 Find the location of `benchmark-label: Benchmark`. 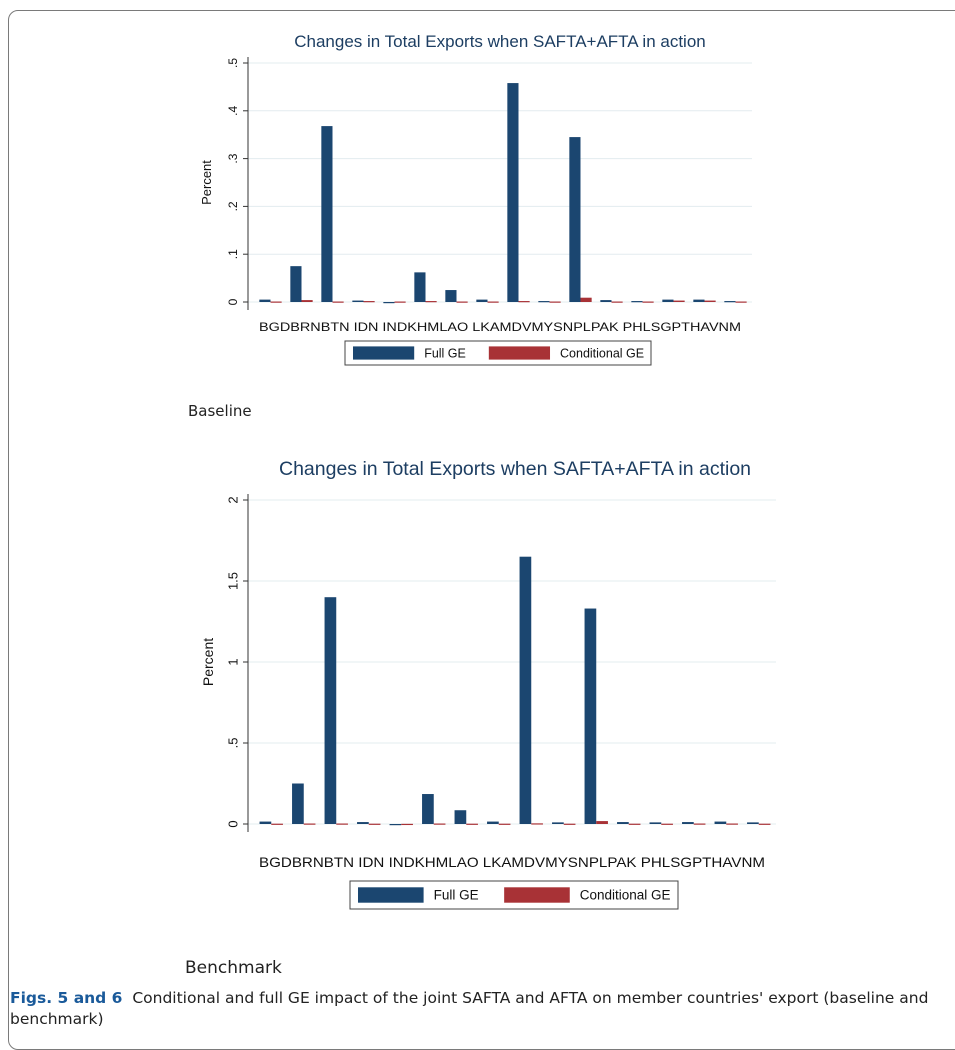

benchmark-label: Benchmark is located at coordinates (233, 968).